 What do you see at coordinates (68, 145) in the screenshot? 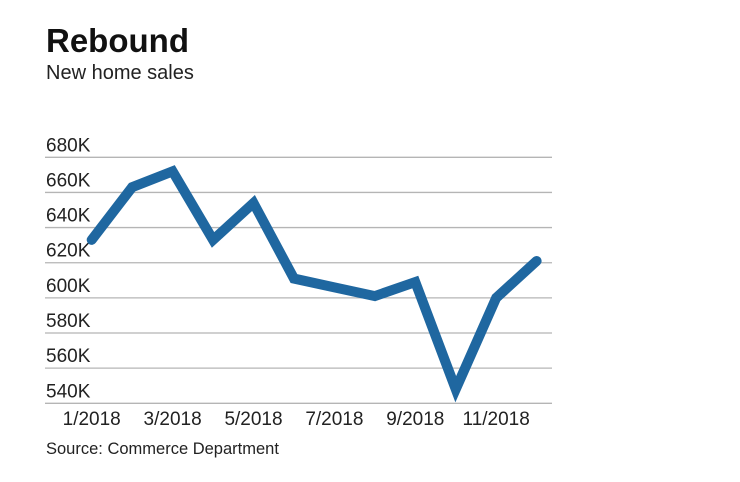
I see `y-tick-label: 680K` at bounding box center [68, 145].